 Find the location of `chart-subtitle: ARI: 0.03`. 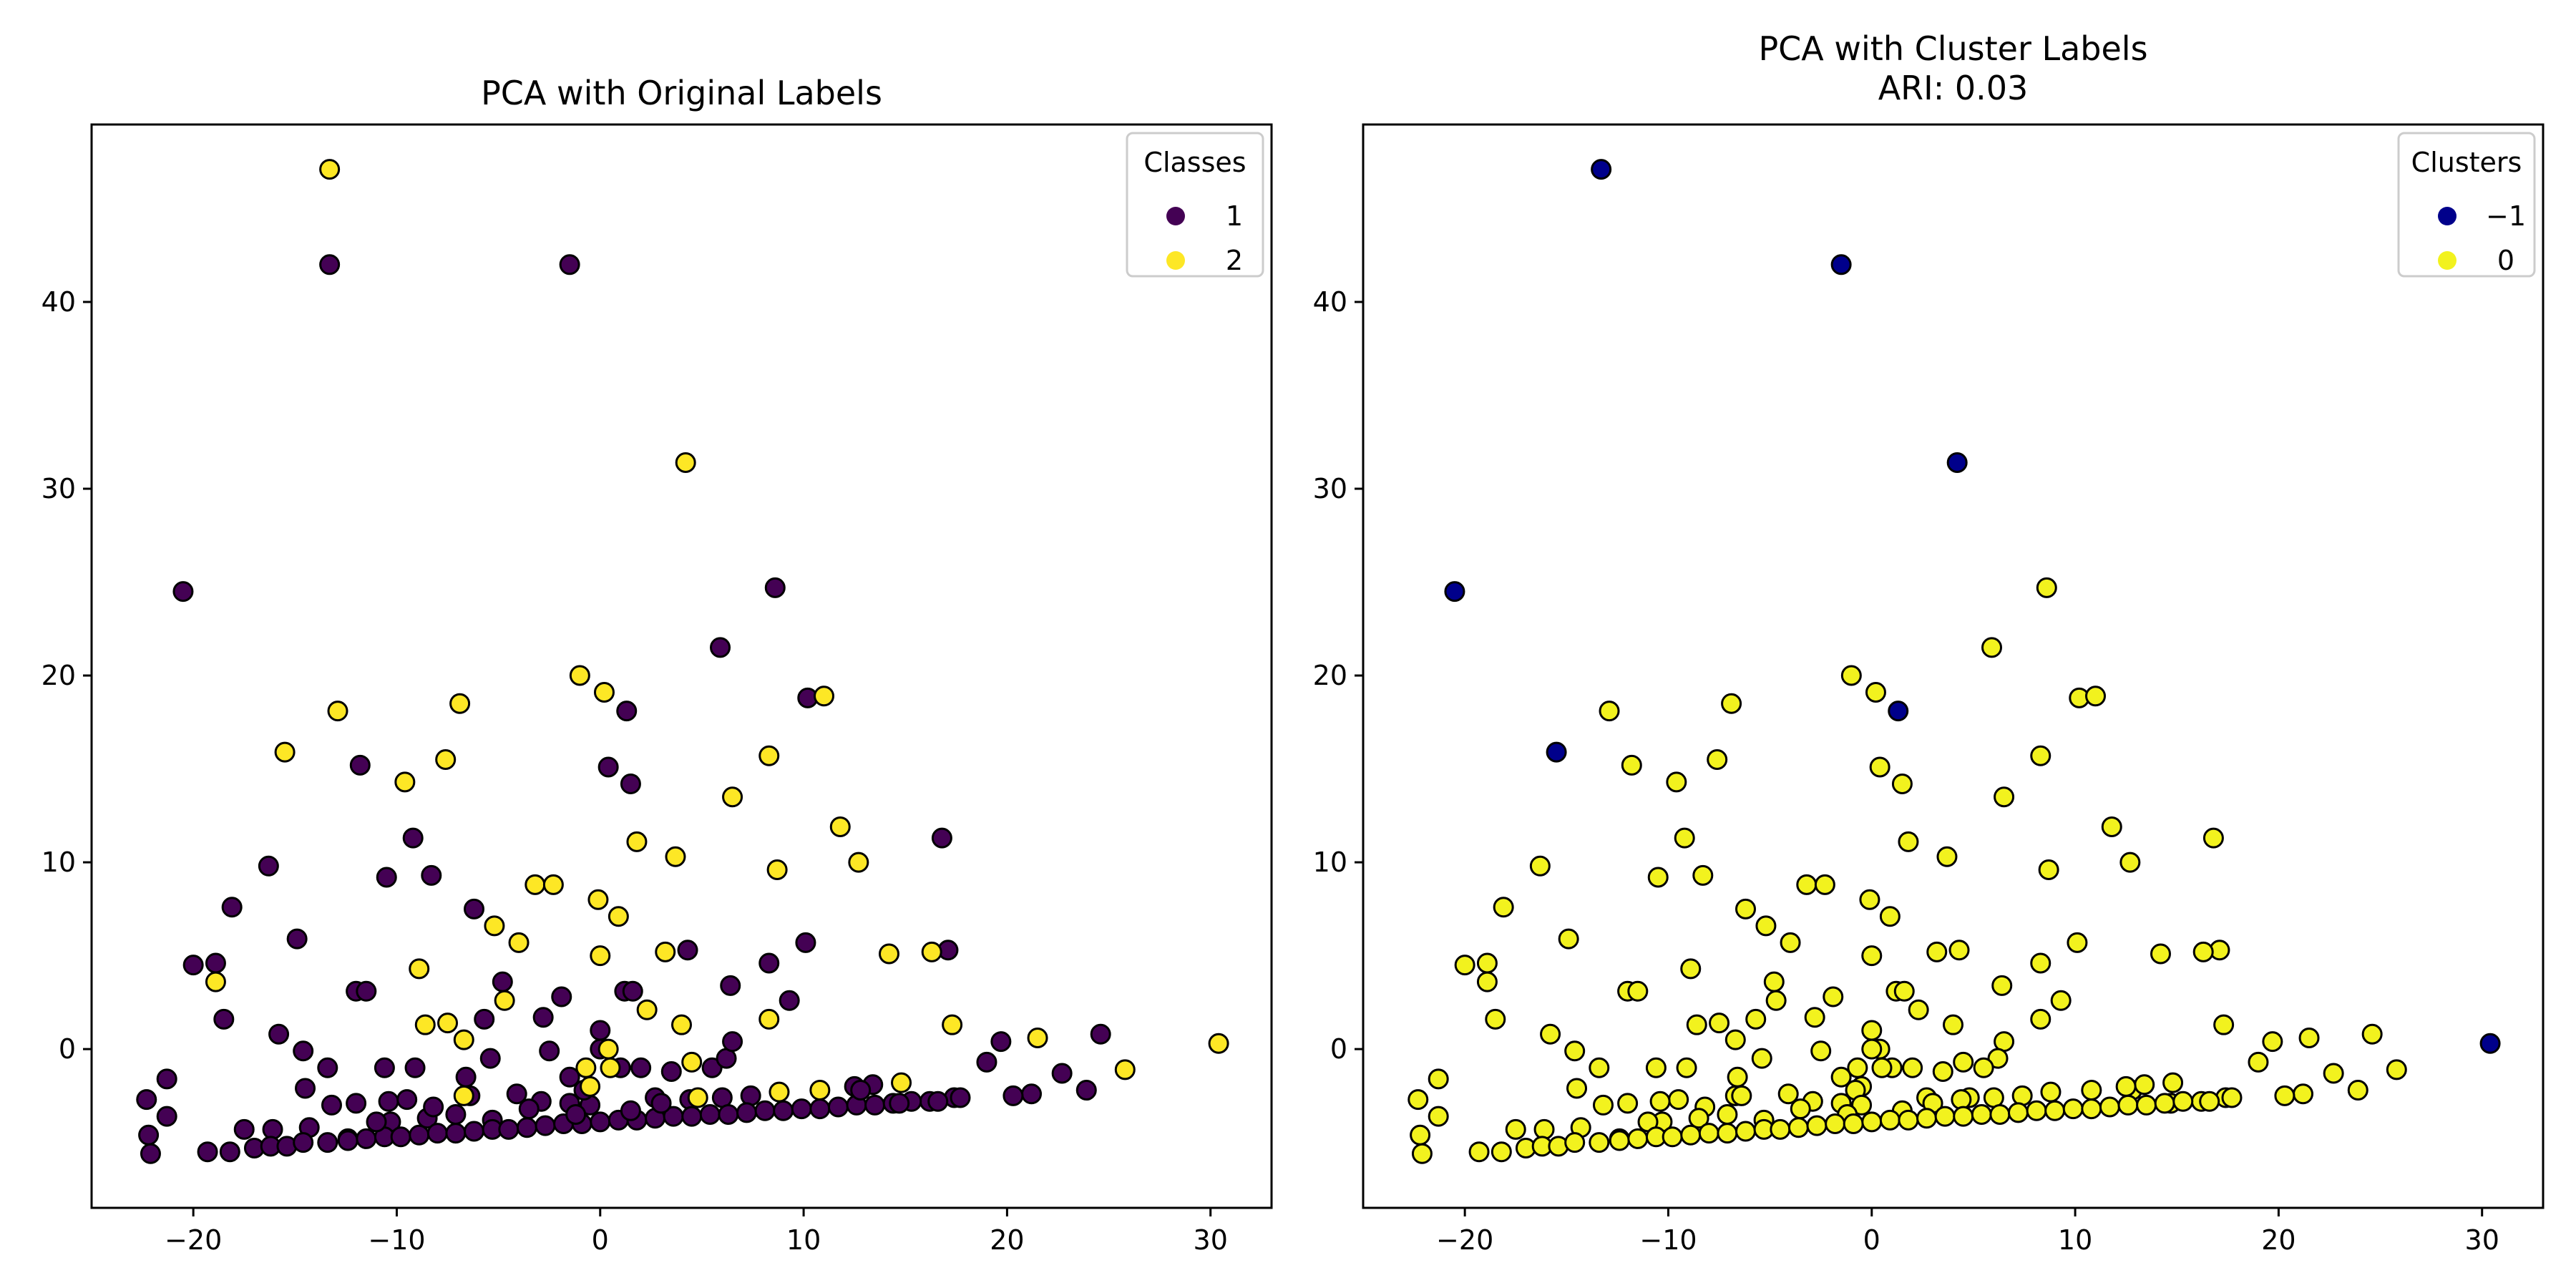

chart-subtitle: ARI: 0.03 is located at coordinates (1953, 88).